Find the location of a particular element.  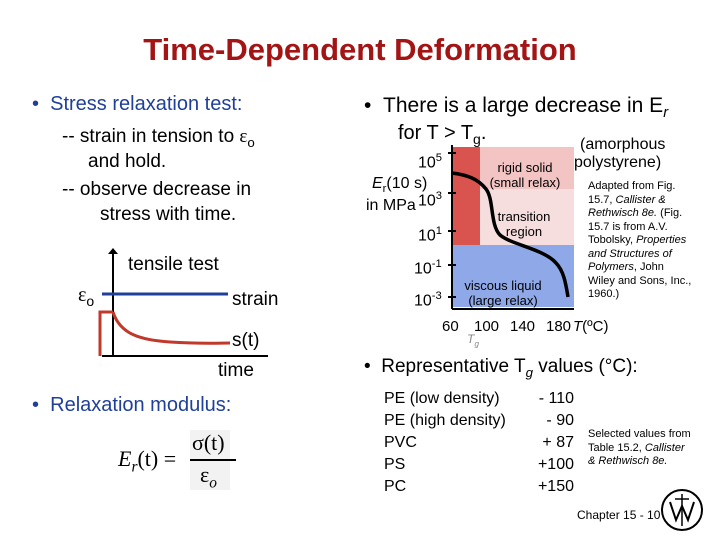

y-tick-1e5: 10⁵ is located at coordinates (430, 162).